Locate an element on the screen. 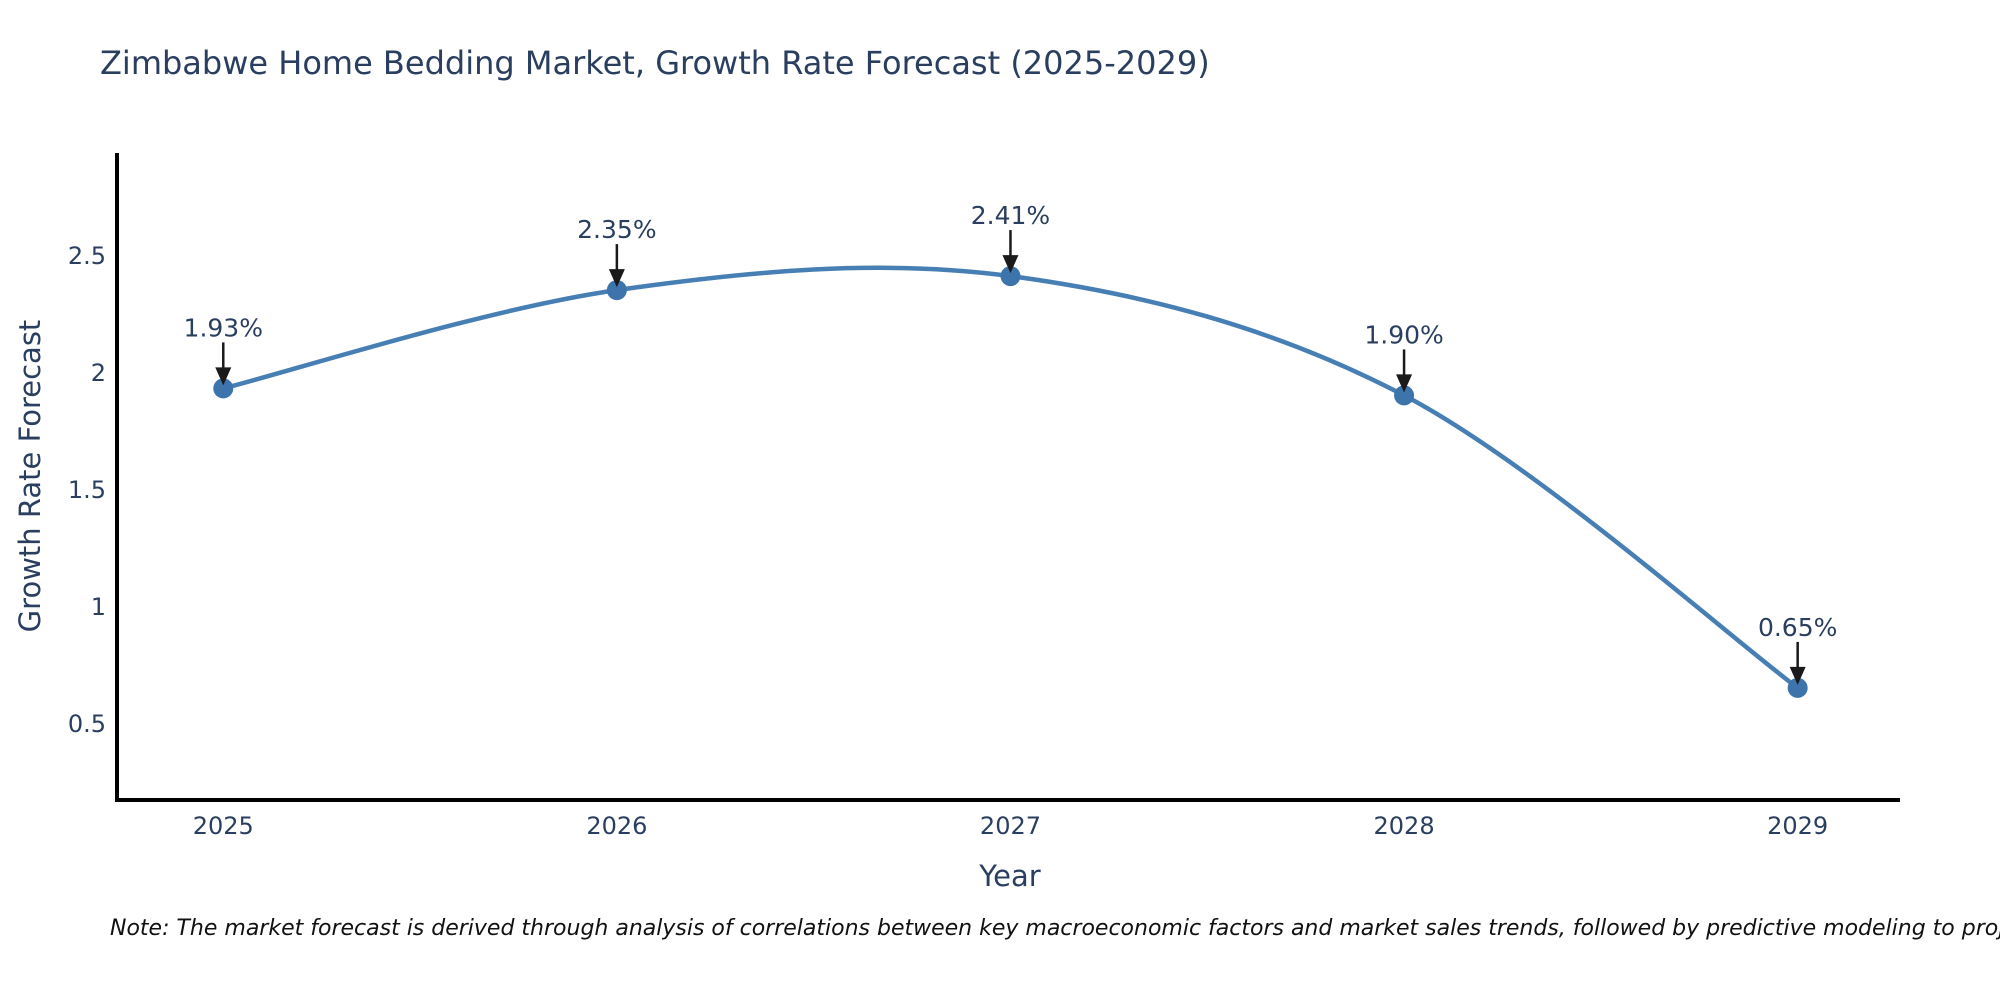 The image size is (2000, 1000). y-tick-label-2.5: 2.5 is located at coordinates (87, 256).